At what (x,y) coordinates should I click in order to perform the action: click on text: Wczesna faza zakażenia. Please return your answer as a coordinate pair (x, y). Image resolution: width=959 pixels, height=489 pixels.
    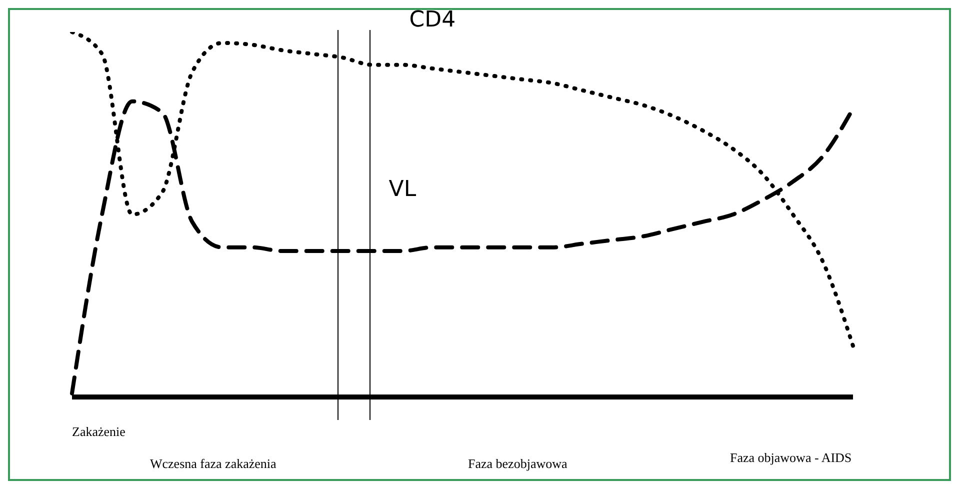
    Looking at the image, I should click on (213, 464).